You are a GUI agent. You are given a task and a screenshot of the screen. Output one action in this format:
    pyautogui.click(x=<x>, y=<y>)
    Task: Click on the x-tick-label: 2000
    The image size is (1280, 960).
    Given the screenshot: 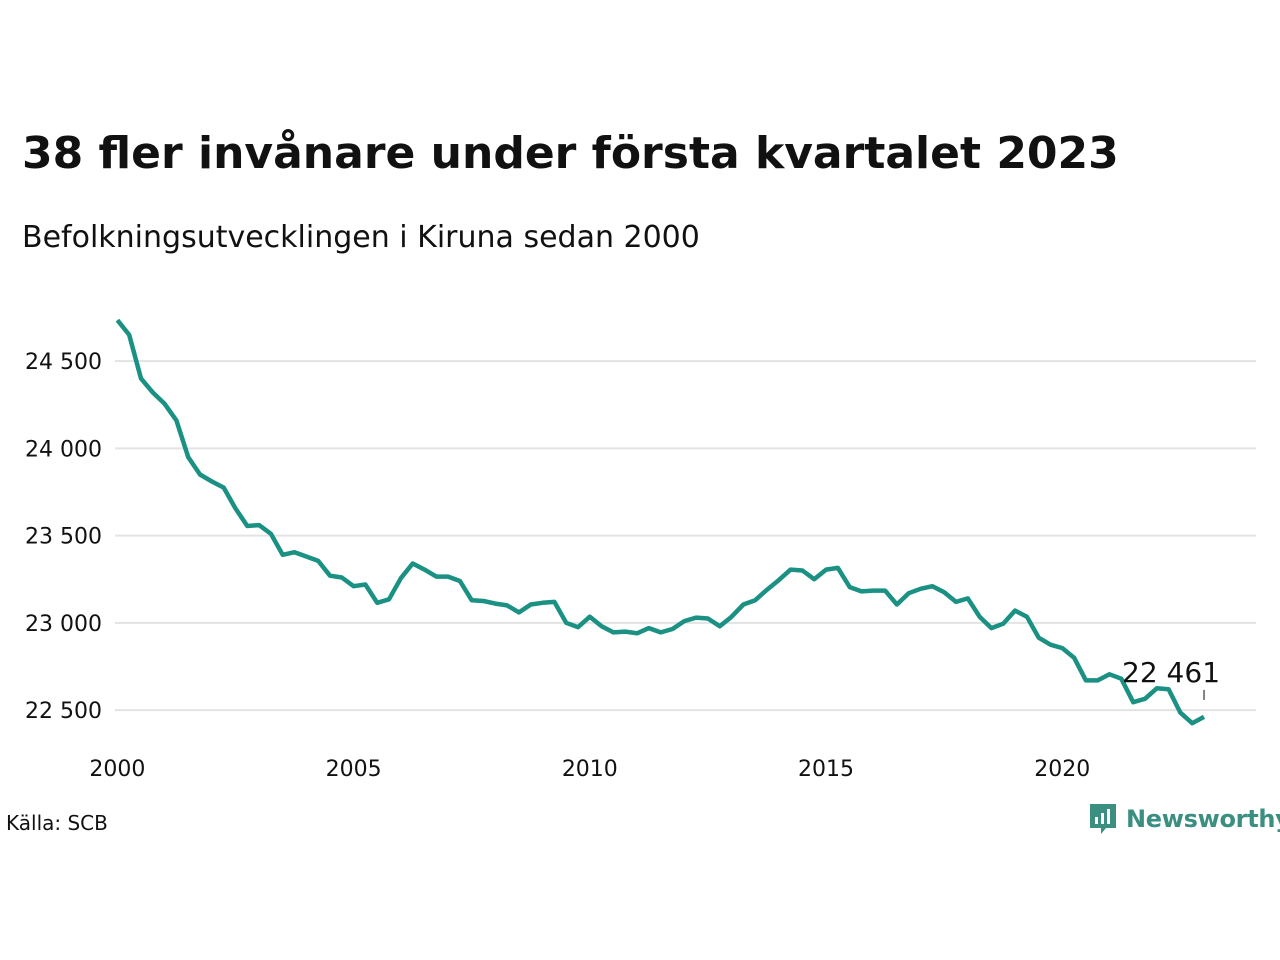 What is the action you would take?
    pyautogui.click(x=117, y=769)
    